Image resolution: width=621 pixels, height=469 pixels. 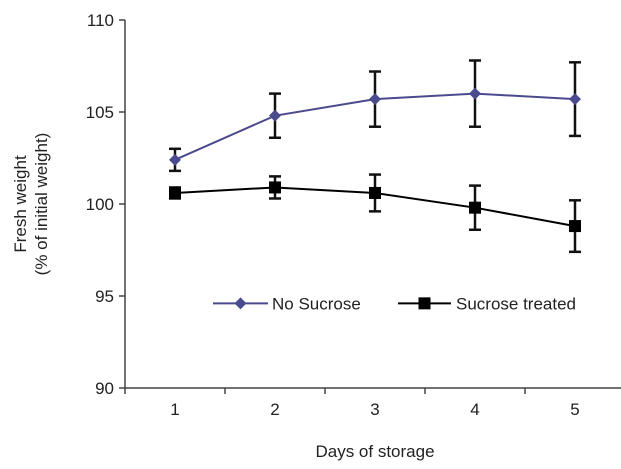 I want to click on x-tick-label: 2, so click(x=274, y=409).